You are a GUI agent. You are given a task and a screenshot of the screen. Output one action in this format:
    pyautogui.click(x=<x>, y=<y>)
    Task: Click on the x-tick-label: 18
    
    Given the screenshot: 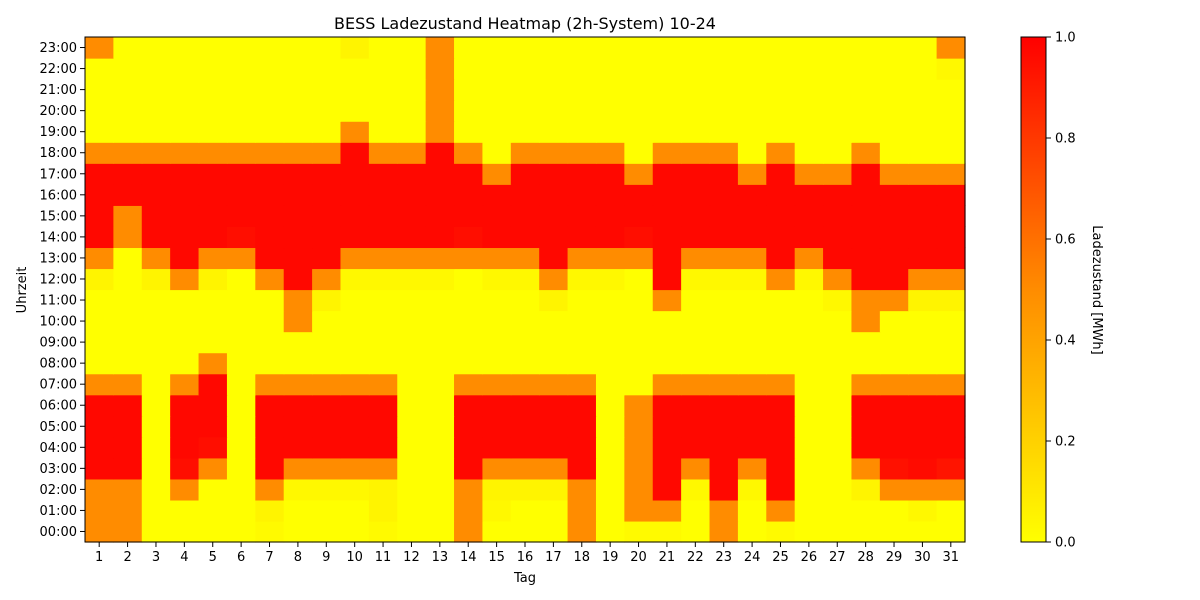 What is the action you would take?
    pyautogui.click(x=582, y=557)
    